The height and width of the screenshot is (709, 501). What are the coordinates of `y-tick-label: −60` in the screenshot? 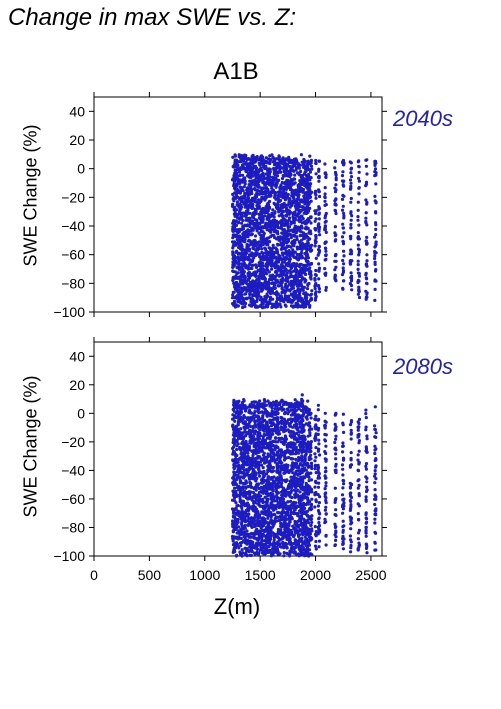 It's located at (73, 255).